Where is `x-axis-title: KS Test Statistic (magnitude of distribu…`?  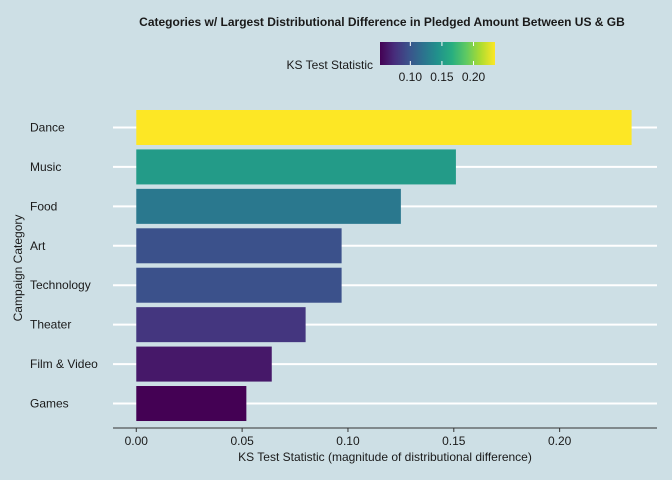 x-axis-title: KS Test Statistic (magnitude of distribu… is located at coordinates (385, 457).